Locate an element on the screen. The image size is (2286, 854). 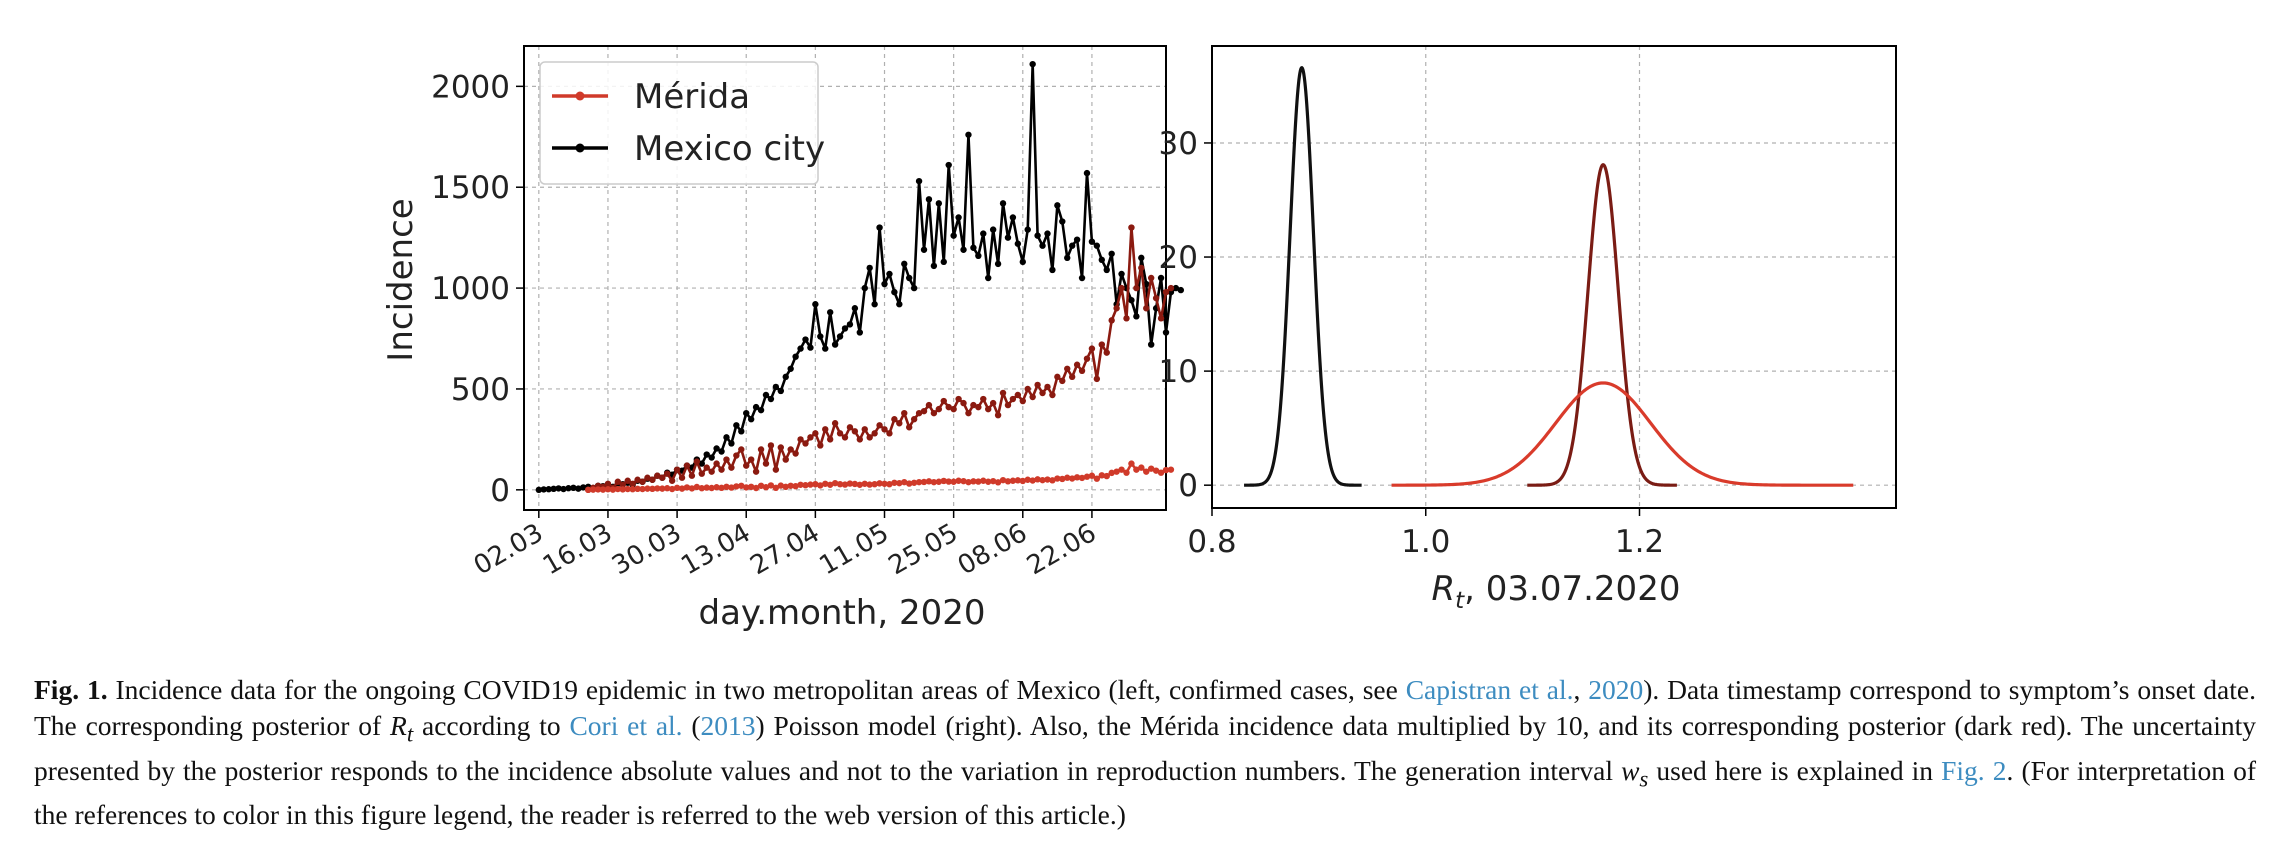
caption-text: ( is located at coordinates (691, 725).